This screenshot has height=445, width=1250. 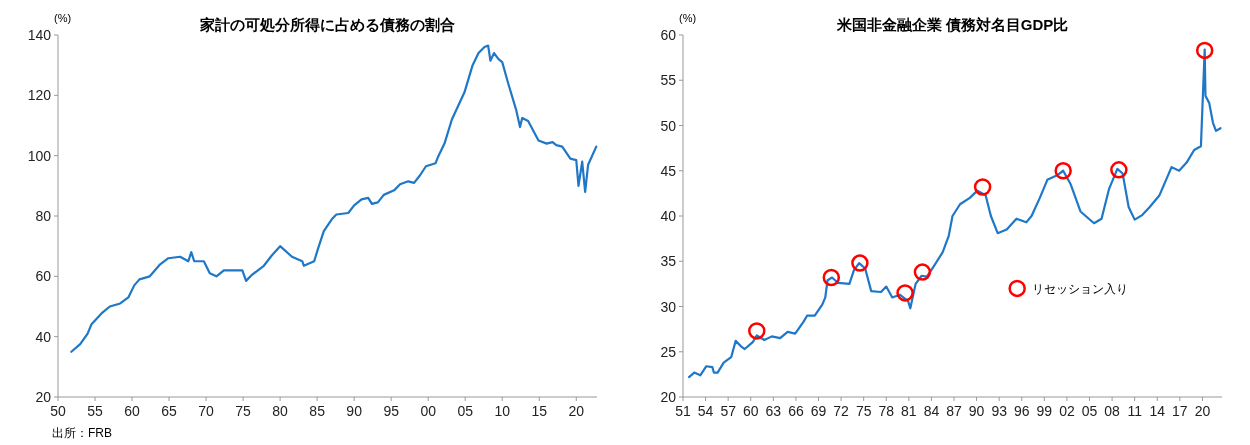 I want to click on x-tick-label: 99, so click(x=1044, y=411).